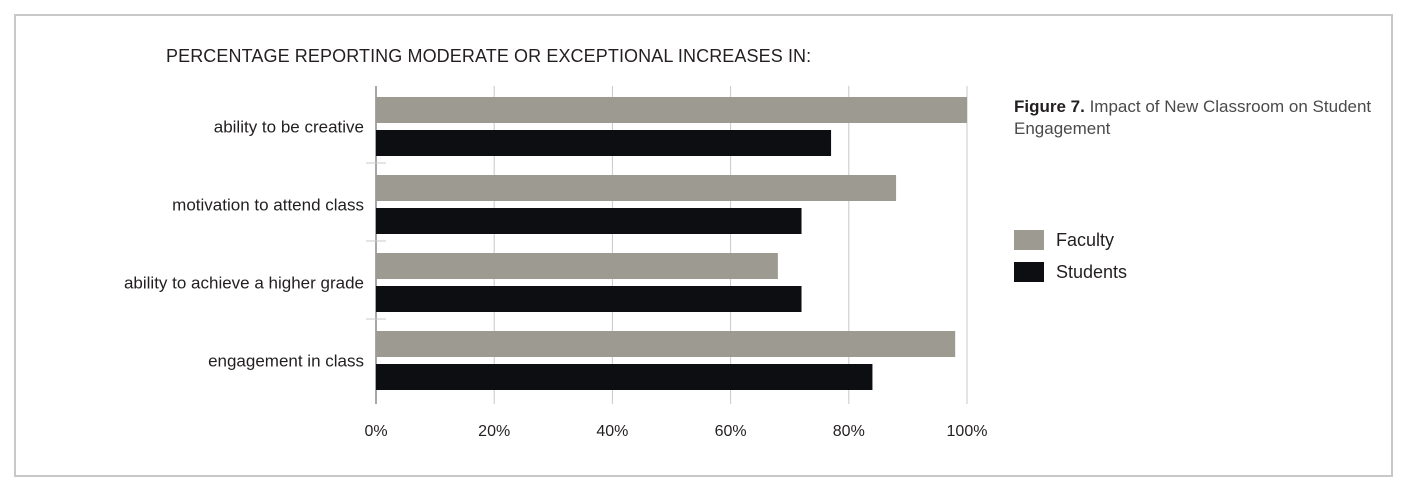 Image resolution: width=1406 pixels, height=494 pixels. I want to click on x-tick-label: 80%, so click(849, 431).